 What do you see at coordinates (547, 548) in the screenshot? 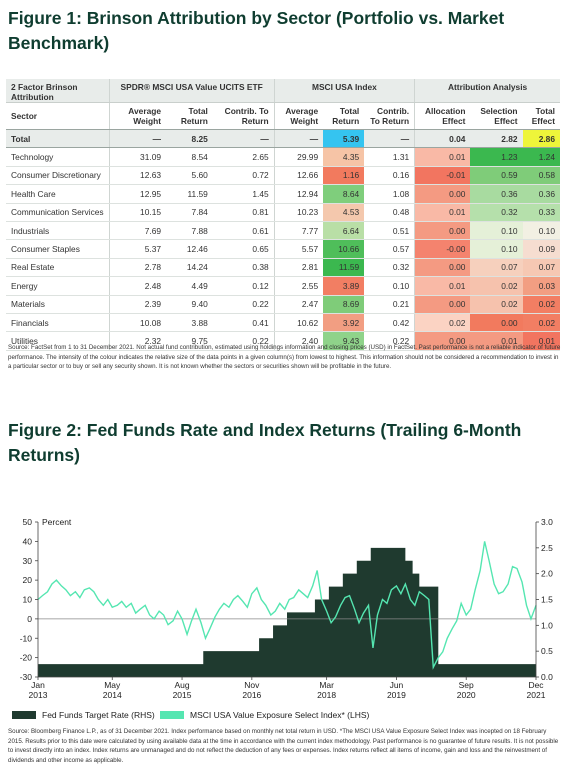
I see `right-tick-label: 2.5` at bounding box center [547, 548].